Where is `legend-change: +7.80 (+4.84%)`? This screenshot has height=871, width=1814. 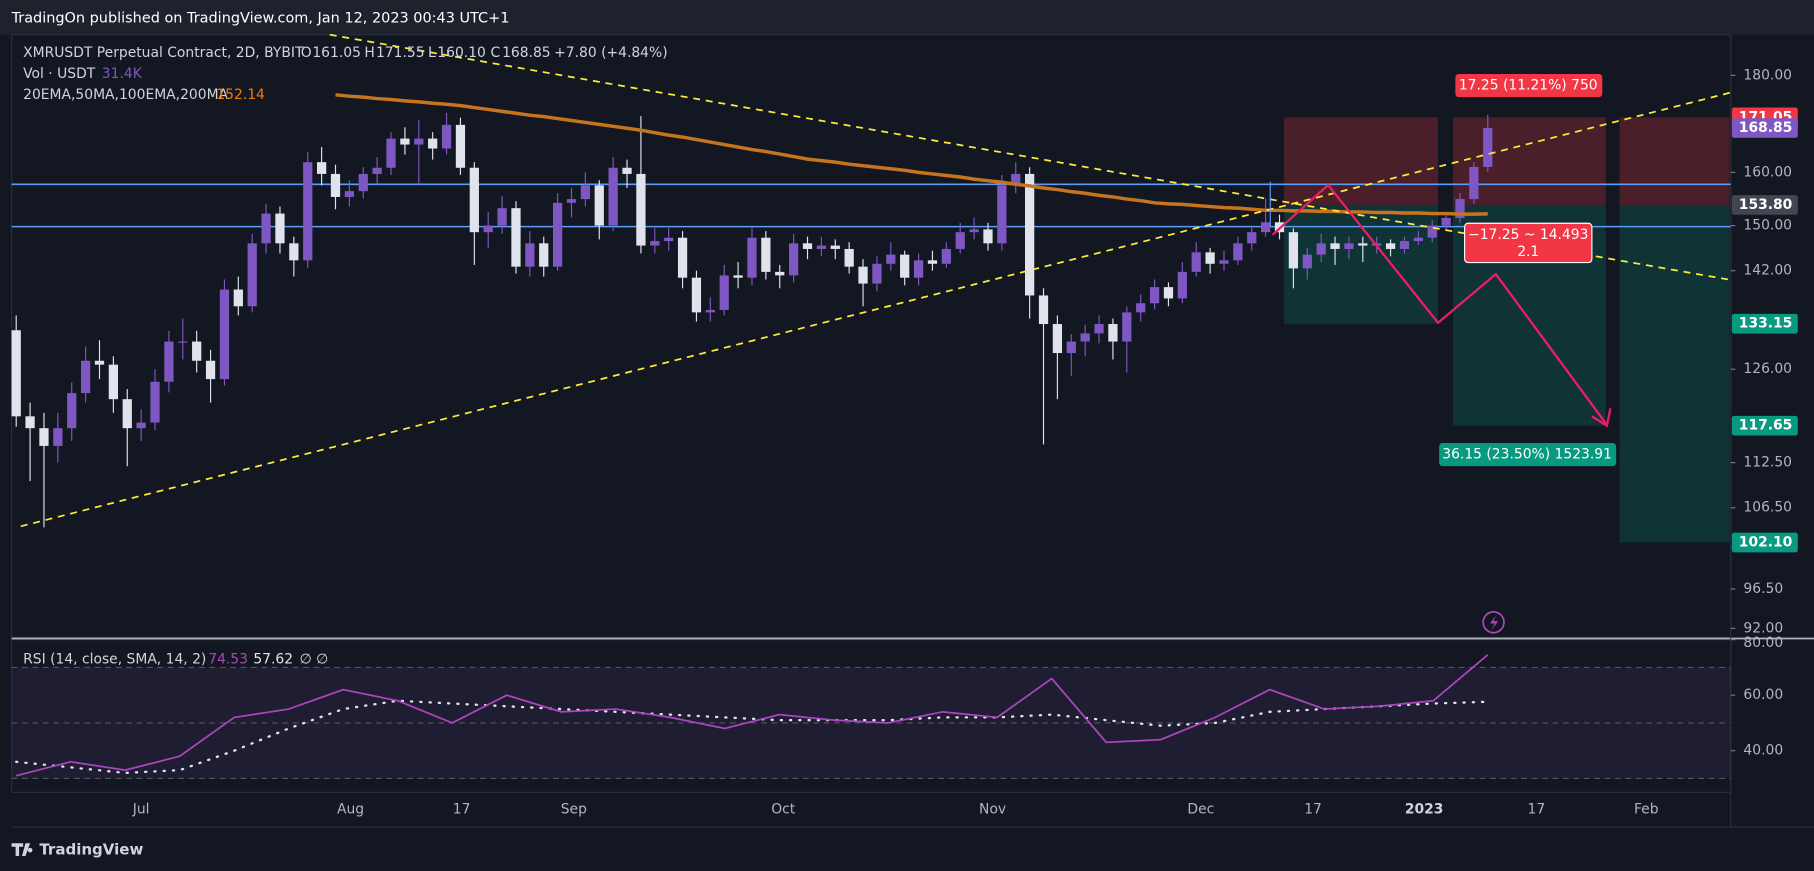
legend-change: +7.80 (+4.84%) is located at coordinates (610, 53).